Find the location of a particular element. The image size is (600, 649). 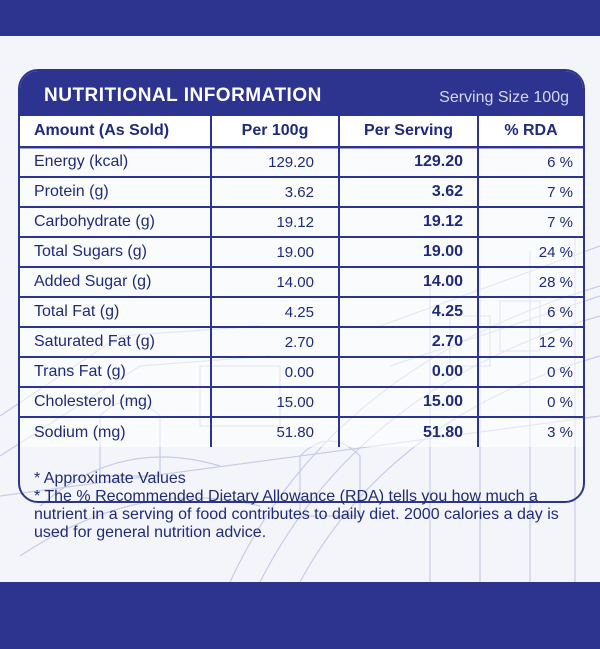

per100-value: 14.00 is located at coordinates (275, 282).